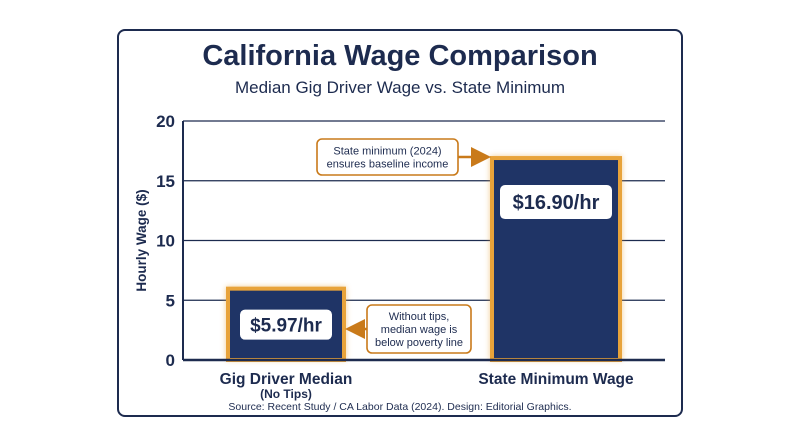 The width and height of the screenshot is (800, 447). I want to click on x-category-label: Gig Driver Median, so click(286, 379).